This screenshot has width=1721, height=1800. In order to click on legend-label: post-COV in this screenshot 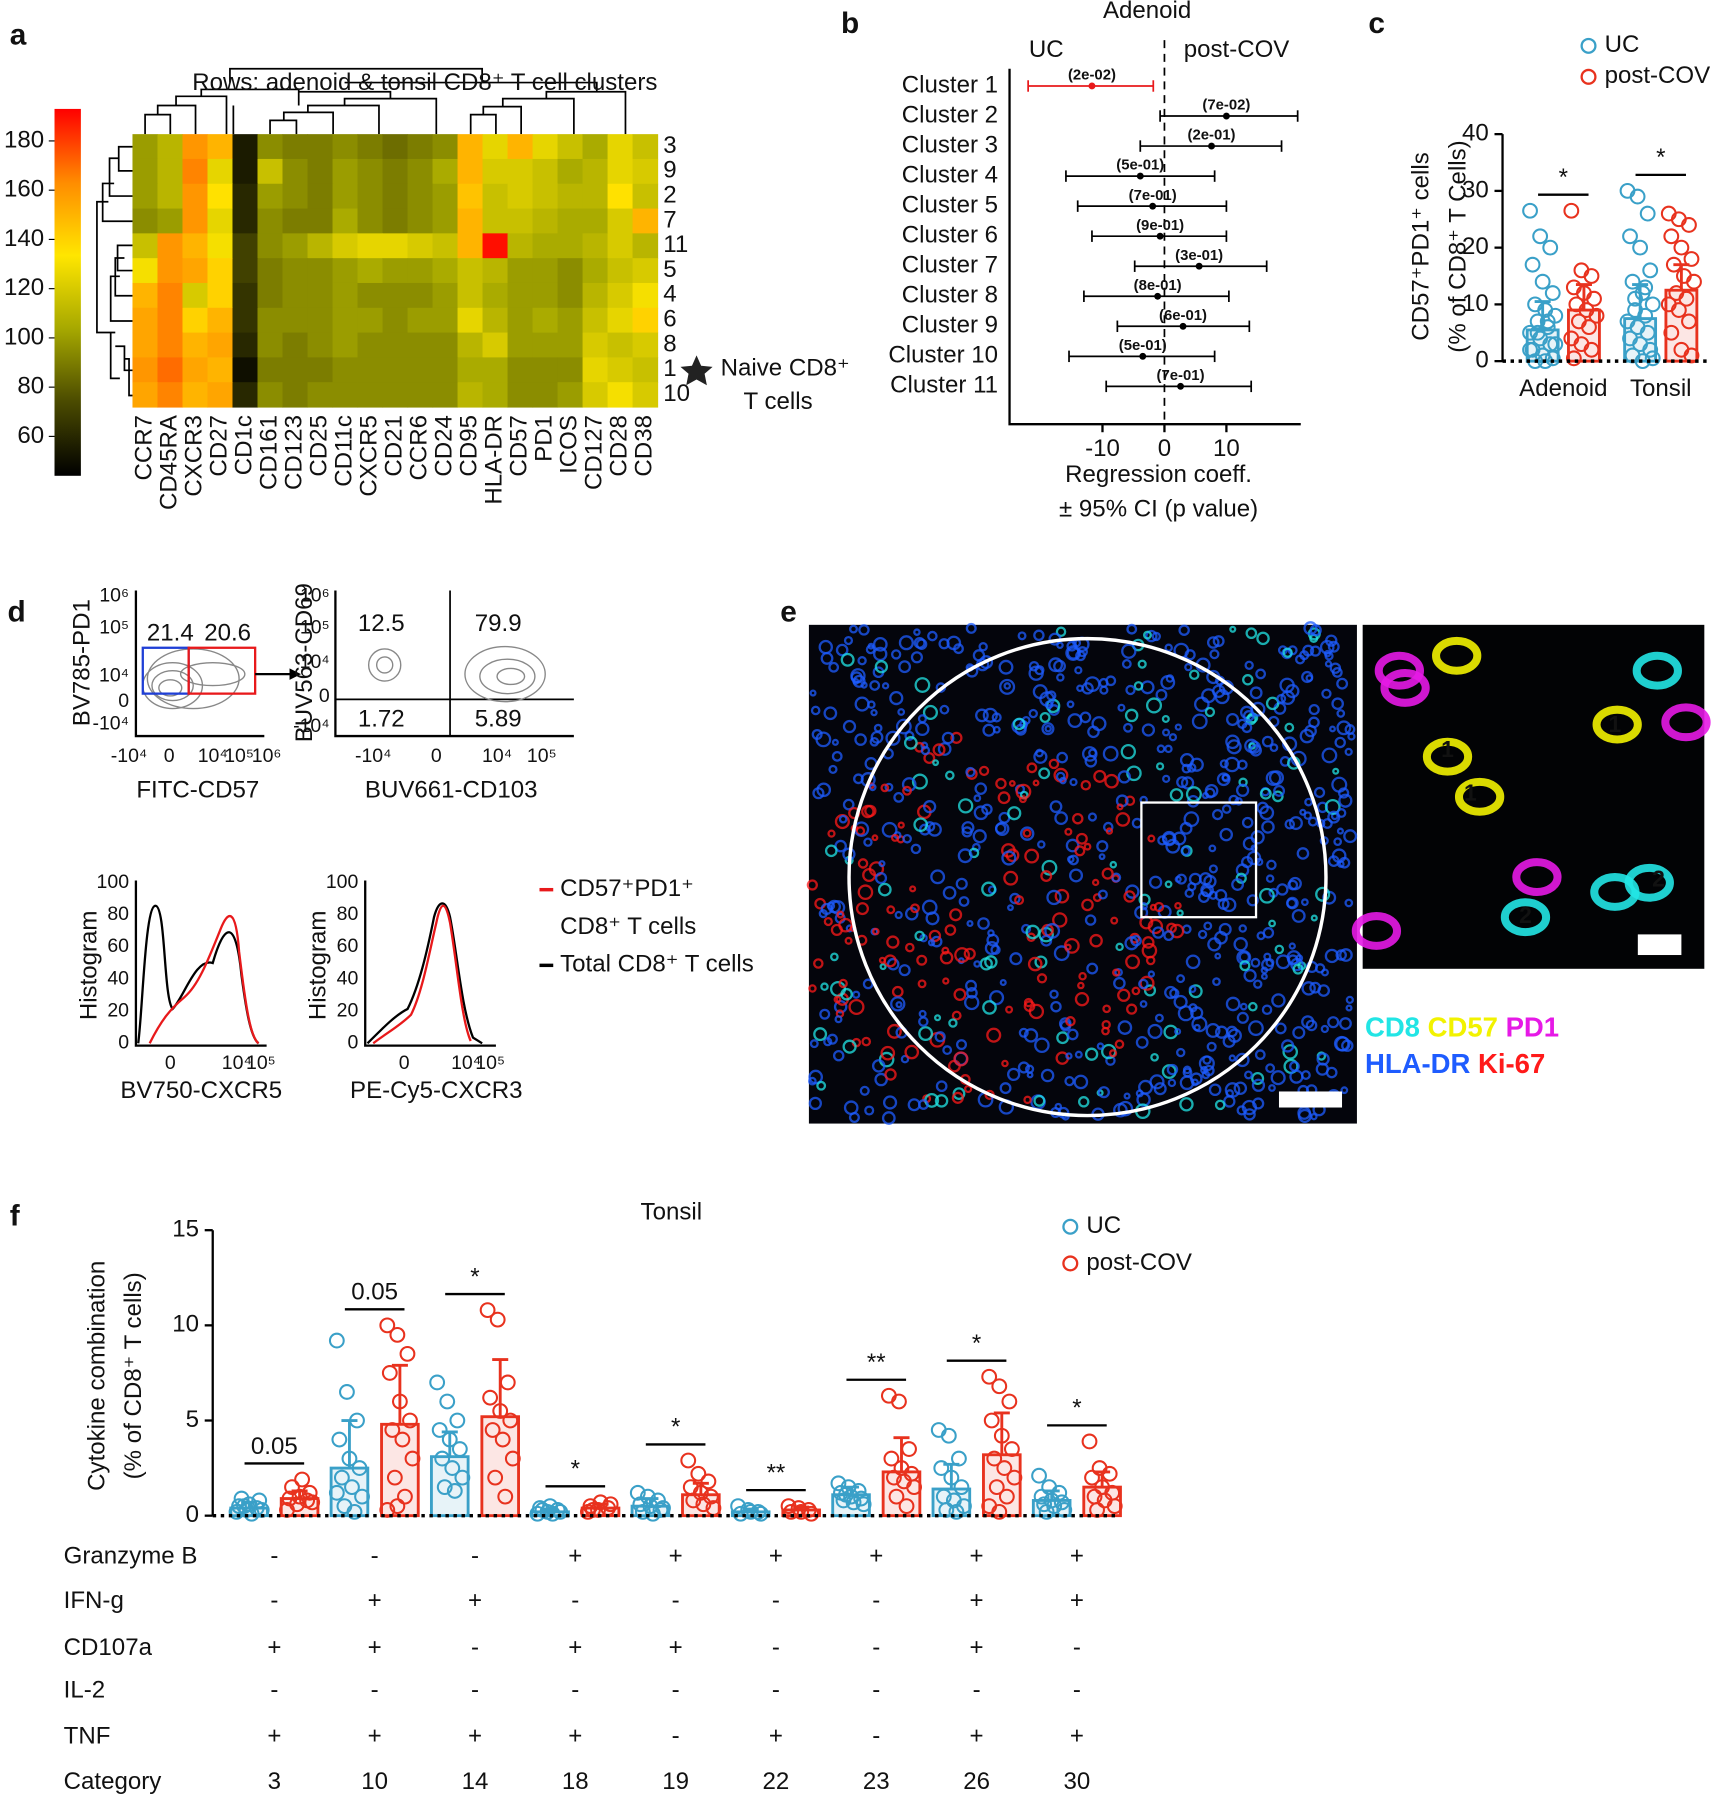, I will do `click(1658, 75)`.